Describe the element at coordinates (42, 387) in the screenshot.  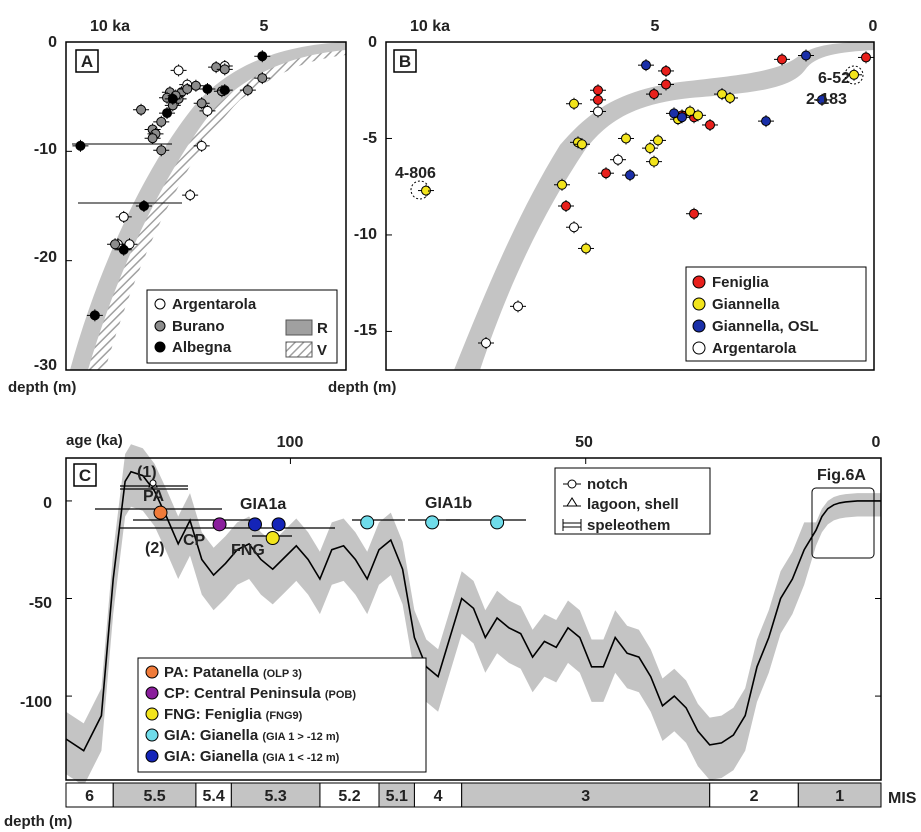
I see `a-depth-label: depth (m)` at that location.